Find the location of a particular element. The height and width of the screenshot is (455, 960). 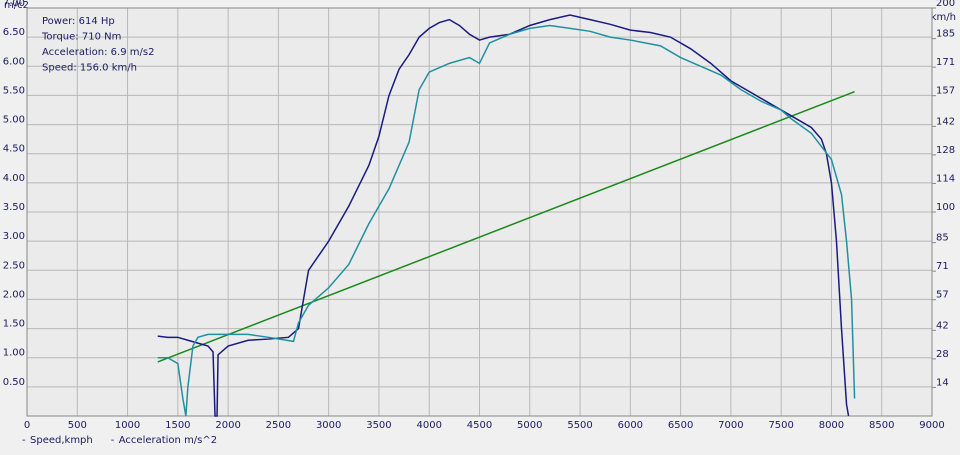

y-tick-label: 4.00 is located at coordinates (14, 178).